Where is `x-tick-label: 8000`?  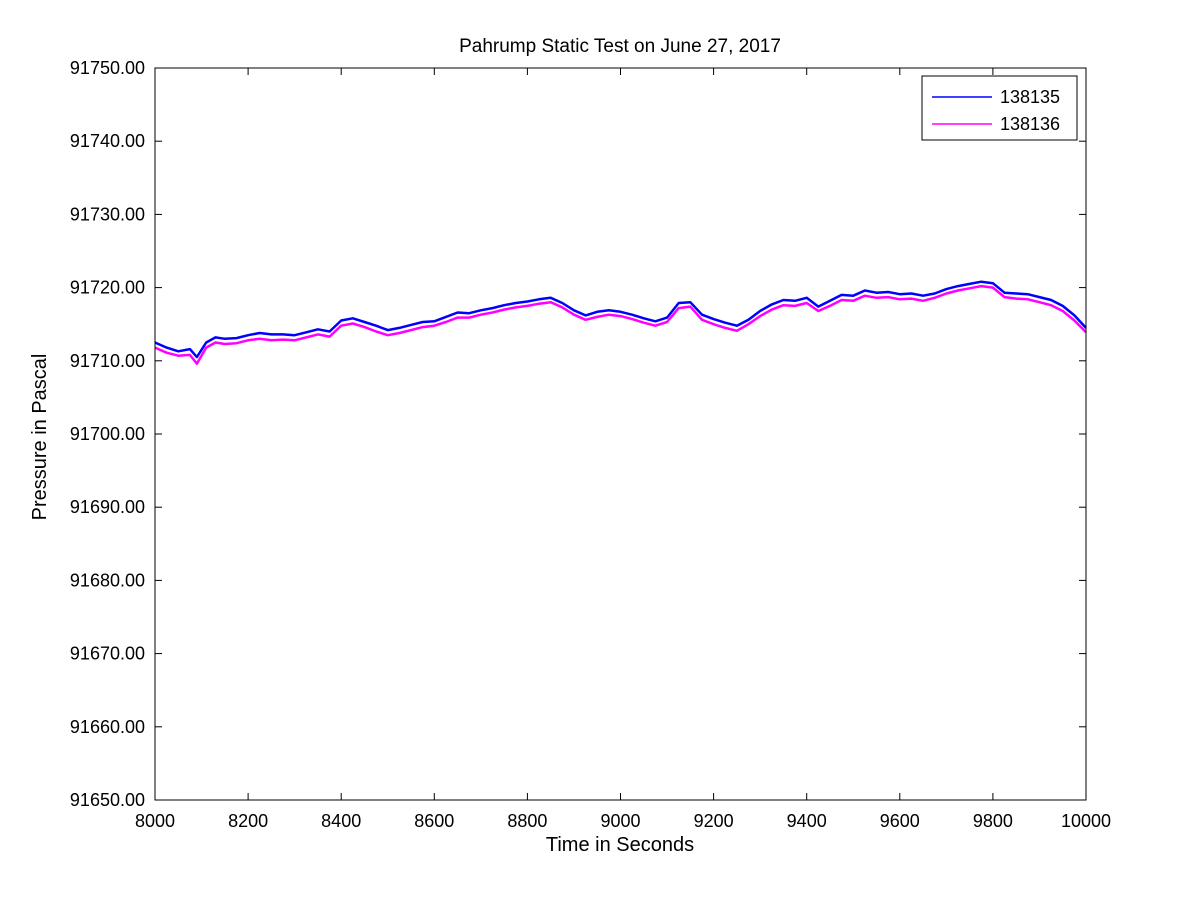 x-tick-label: 8000 is located at coordinates (155, 821).